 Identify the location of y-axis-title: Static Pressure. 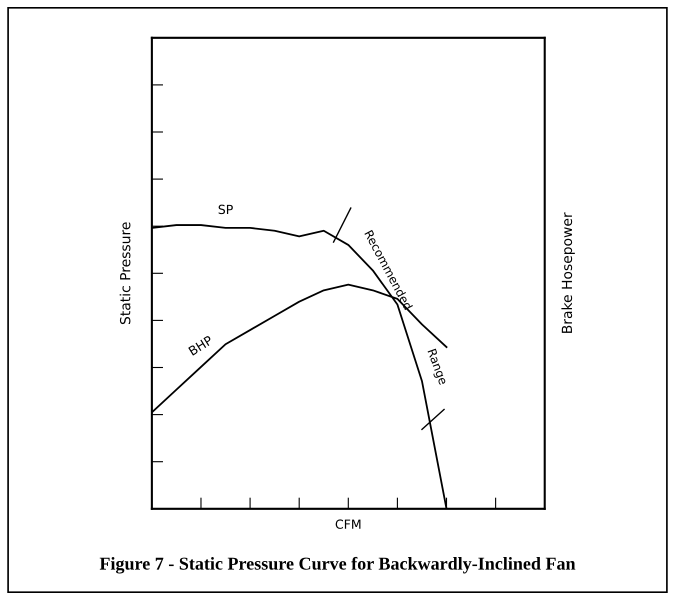
(125, 273).